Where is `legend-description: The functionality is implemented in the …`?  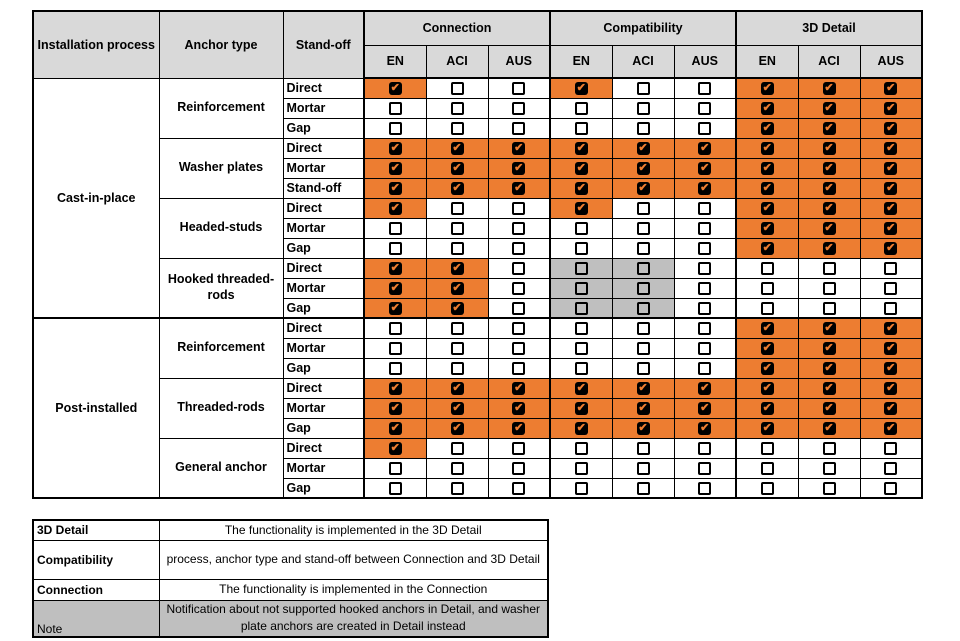 legend-description: The functionality is implemented in the … is located at coordinates (353, 530).